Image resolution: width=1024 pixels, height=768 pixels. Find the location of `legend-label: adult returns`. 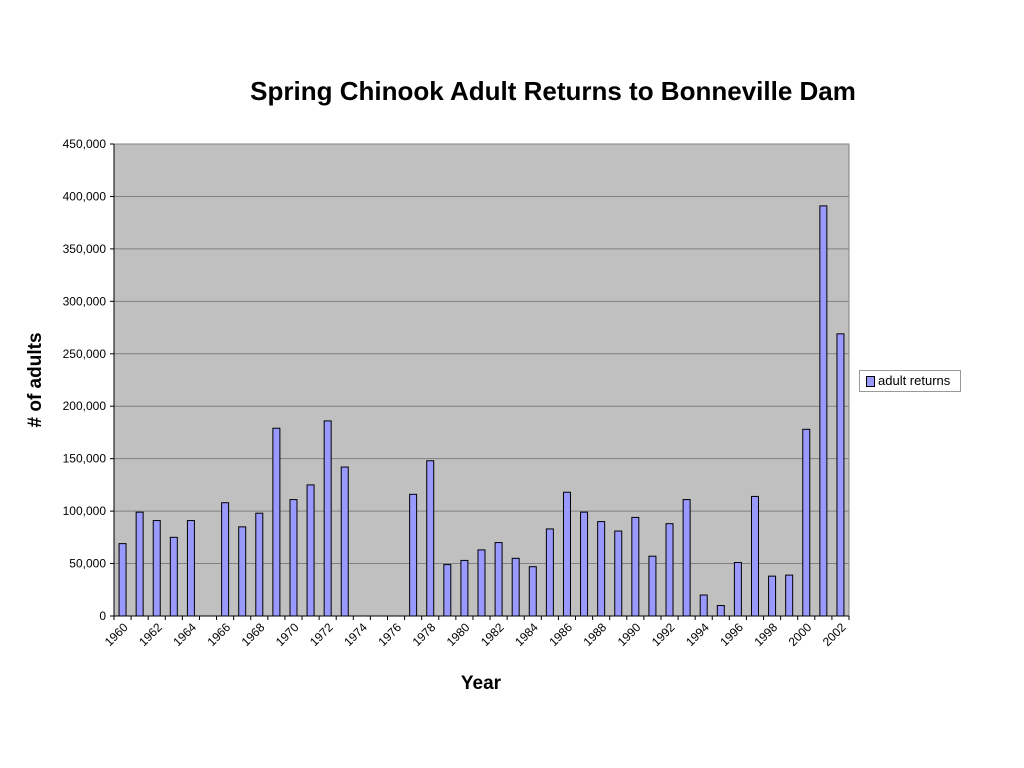

legend-label: adult returns is located at coordinates (914, 380).